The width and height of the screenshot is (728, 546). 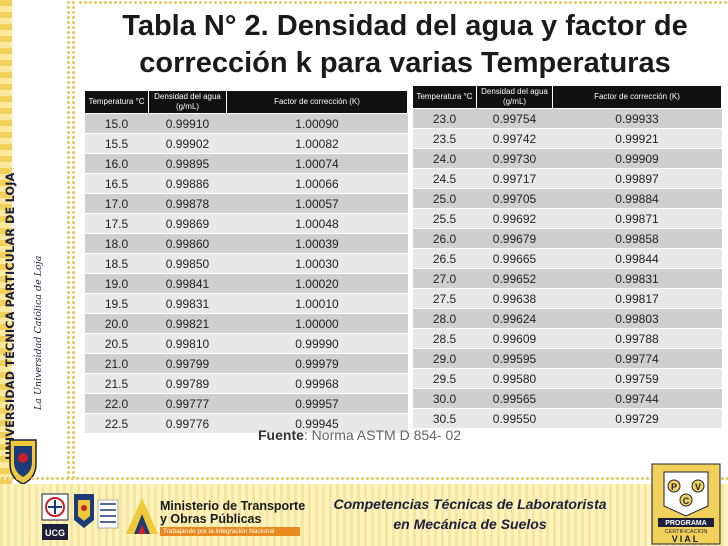 I want to click on cell-density: 0.99679, so click(x=514, y=238).